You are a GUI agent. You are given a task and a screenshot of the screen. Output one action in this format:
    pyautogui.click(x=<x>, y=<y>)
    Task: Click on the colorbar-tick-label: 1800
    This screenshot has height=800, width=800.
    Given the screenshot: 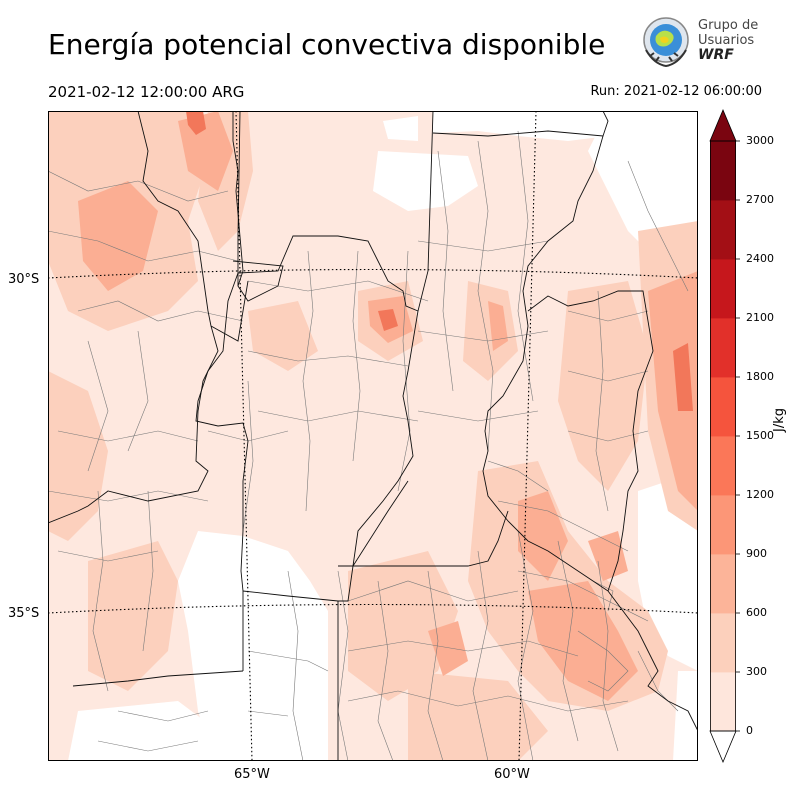 What is the action you would take?
    pyautogui.click(x=760, y=376)
    